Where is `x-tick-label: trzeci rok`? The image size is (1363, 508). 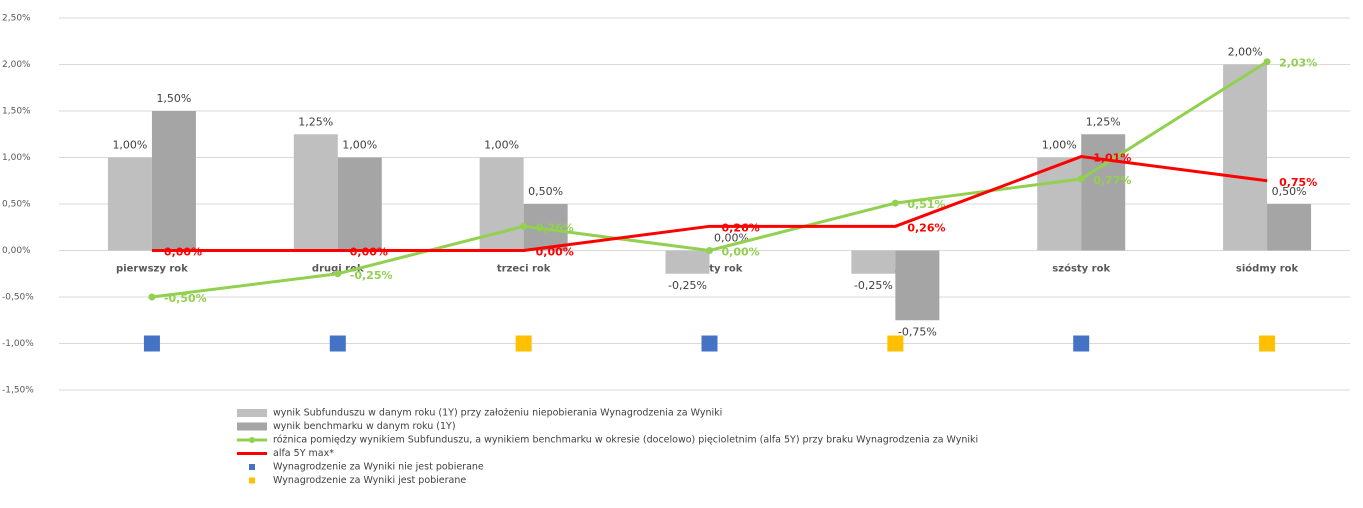 x-tick-label: trzeci rok is located at coordinates (524, 269).